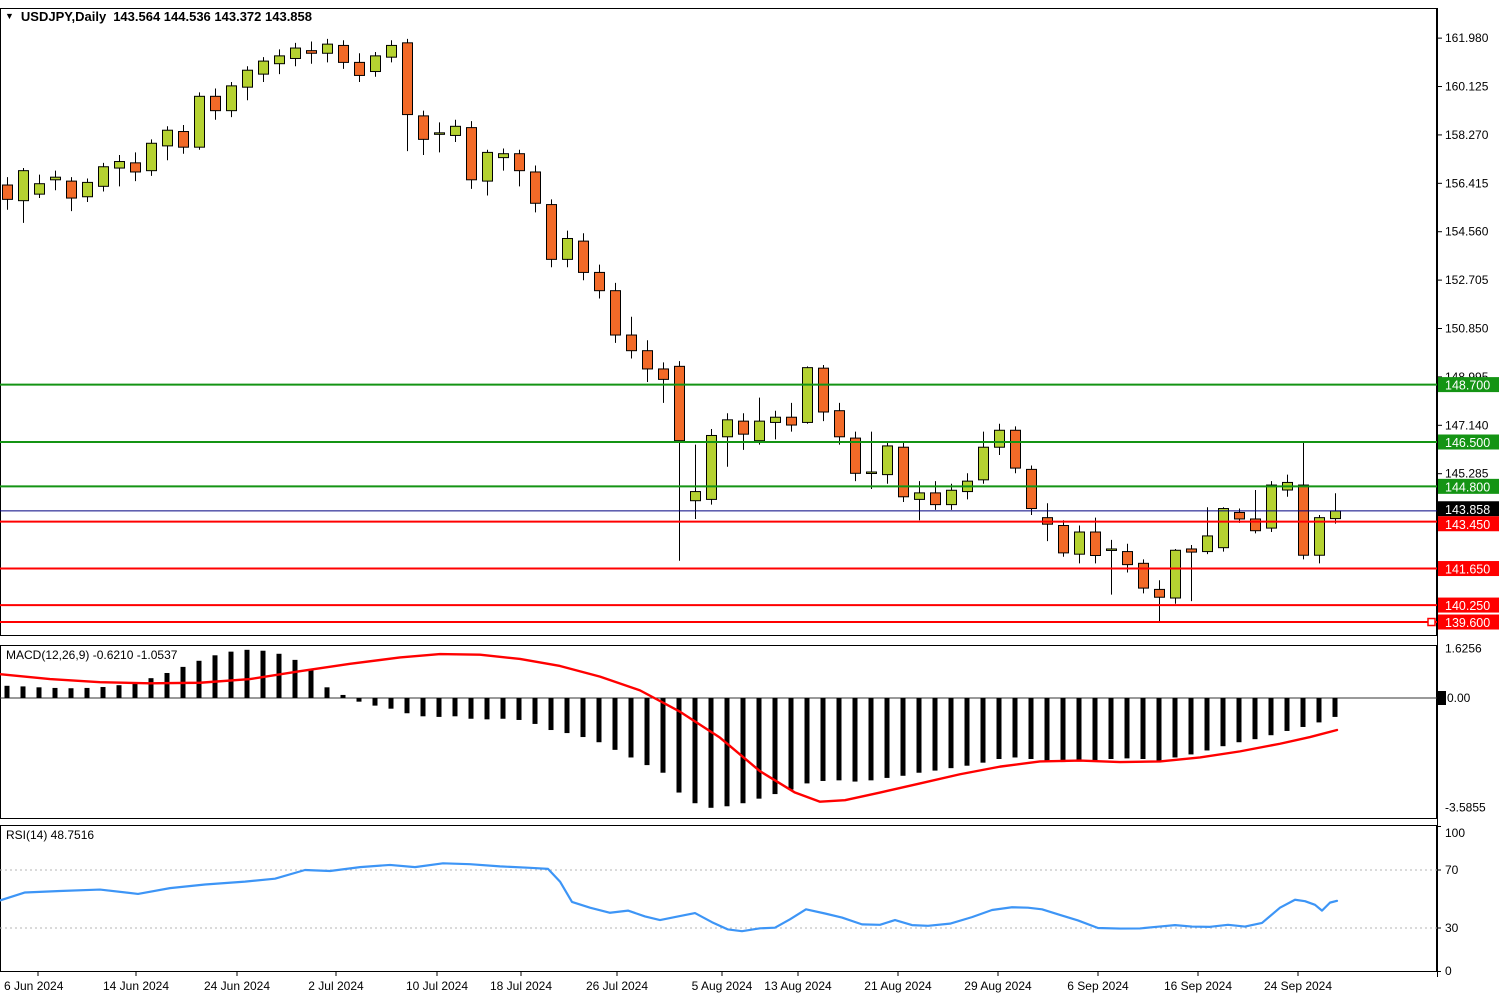 Image resolution: width=1500 pixels, height=1000 pixels. Describe the element at coordinates (1467, 487) in the screenshot. I see `price-badge-text: 144.800` at that location.